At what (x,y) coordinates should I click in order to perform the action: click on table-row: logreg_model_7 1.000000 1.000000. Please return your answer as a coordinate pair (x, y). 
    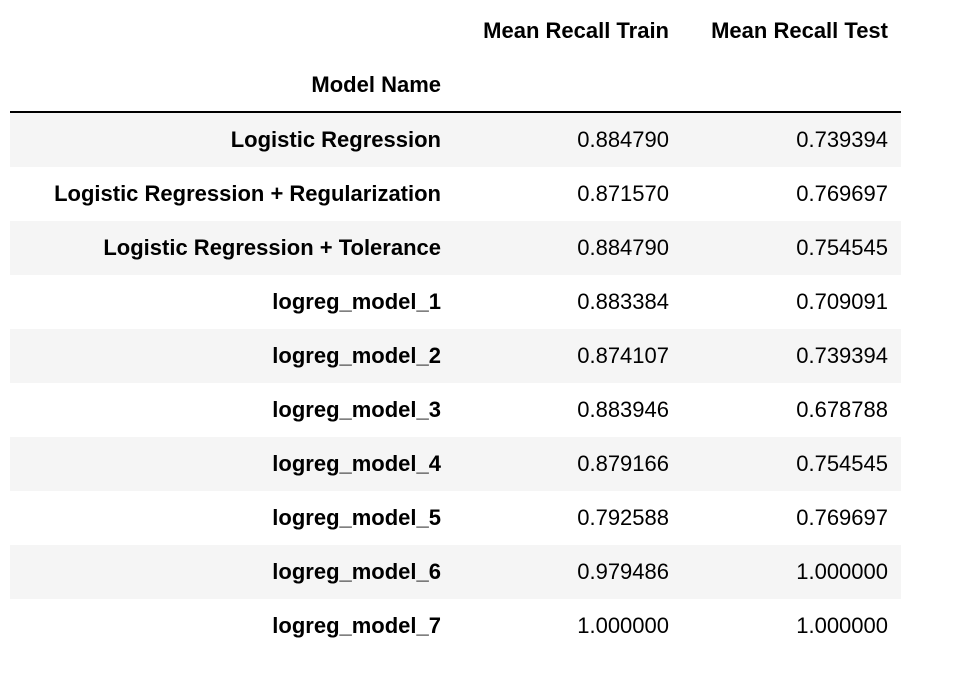
    Looking at the image, I should click on (455, 626).